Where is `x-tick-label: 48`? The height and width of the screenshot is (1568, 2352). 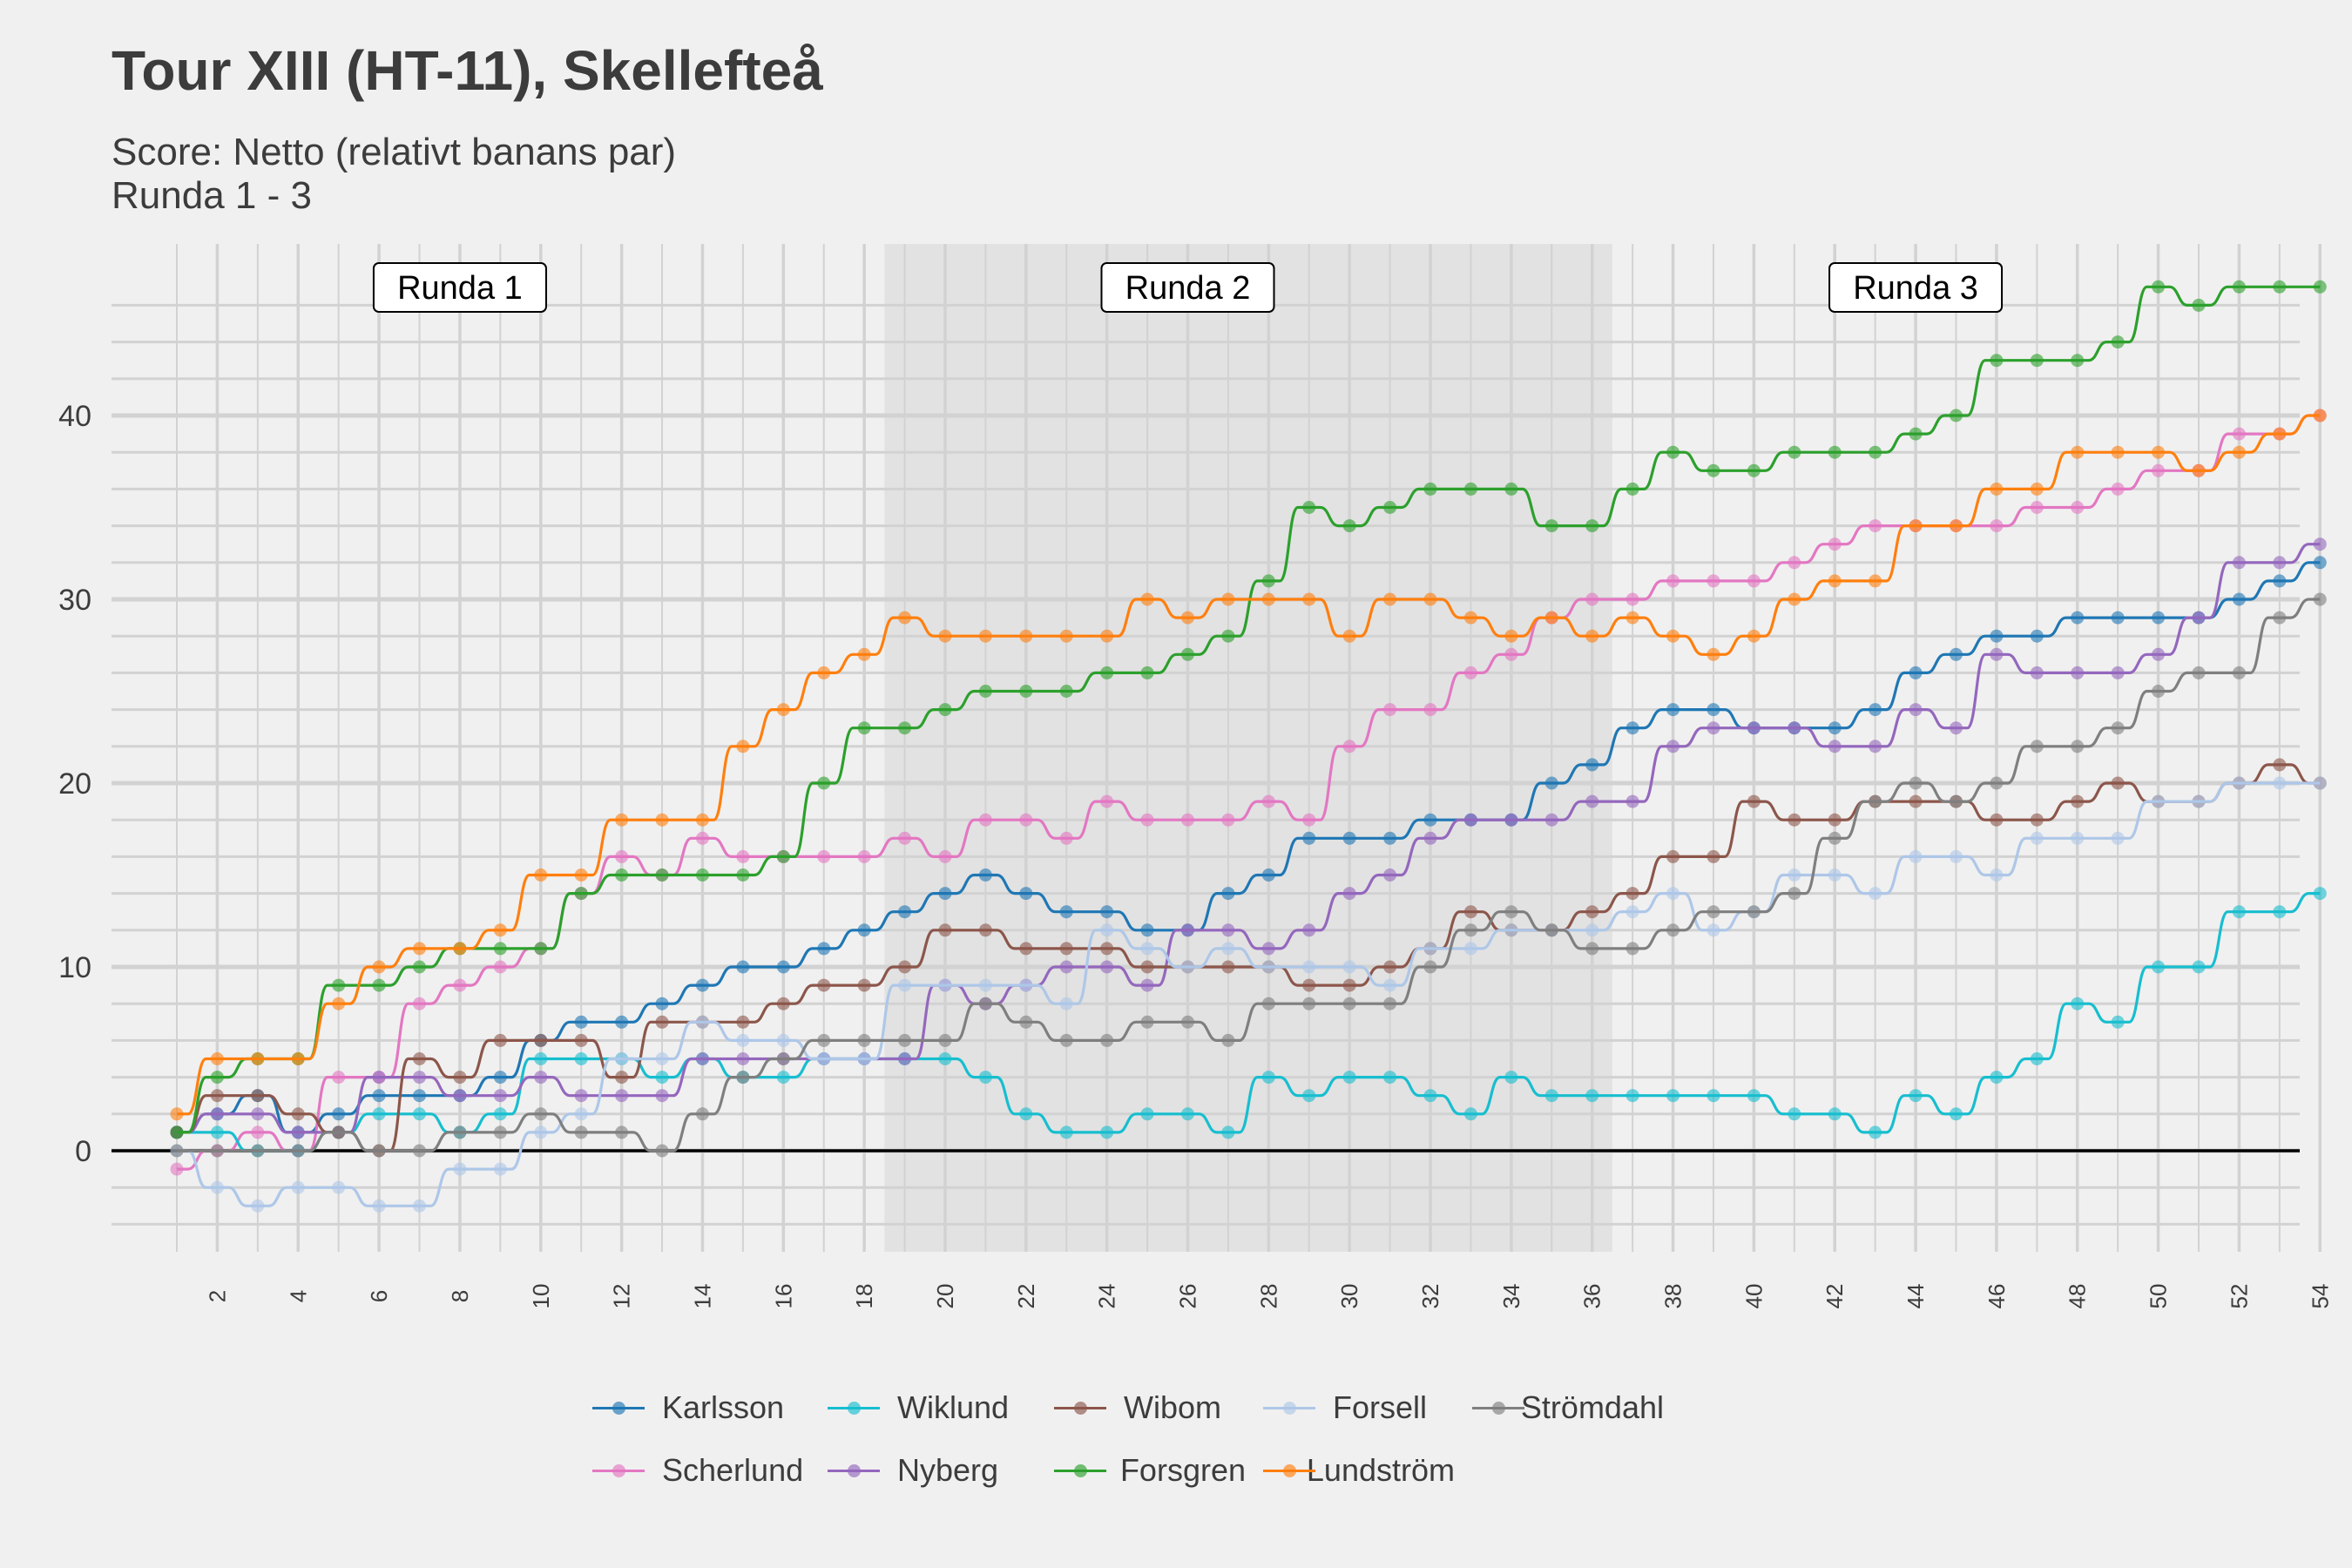 x-tick-label: 48 is located at coordinates (2078, 1296).